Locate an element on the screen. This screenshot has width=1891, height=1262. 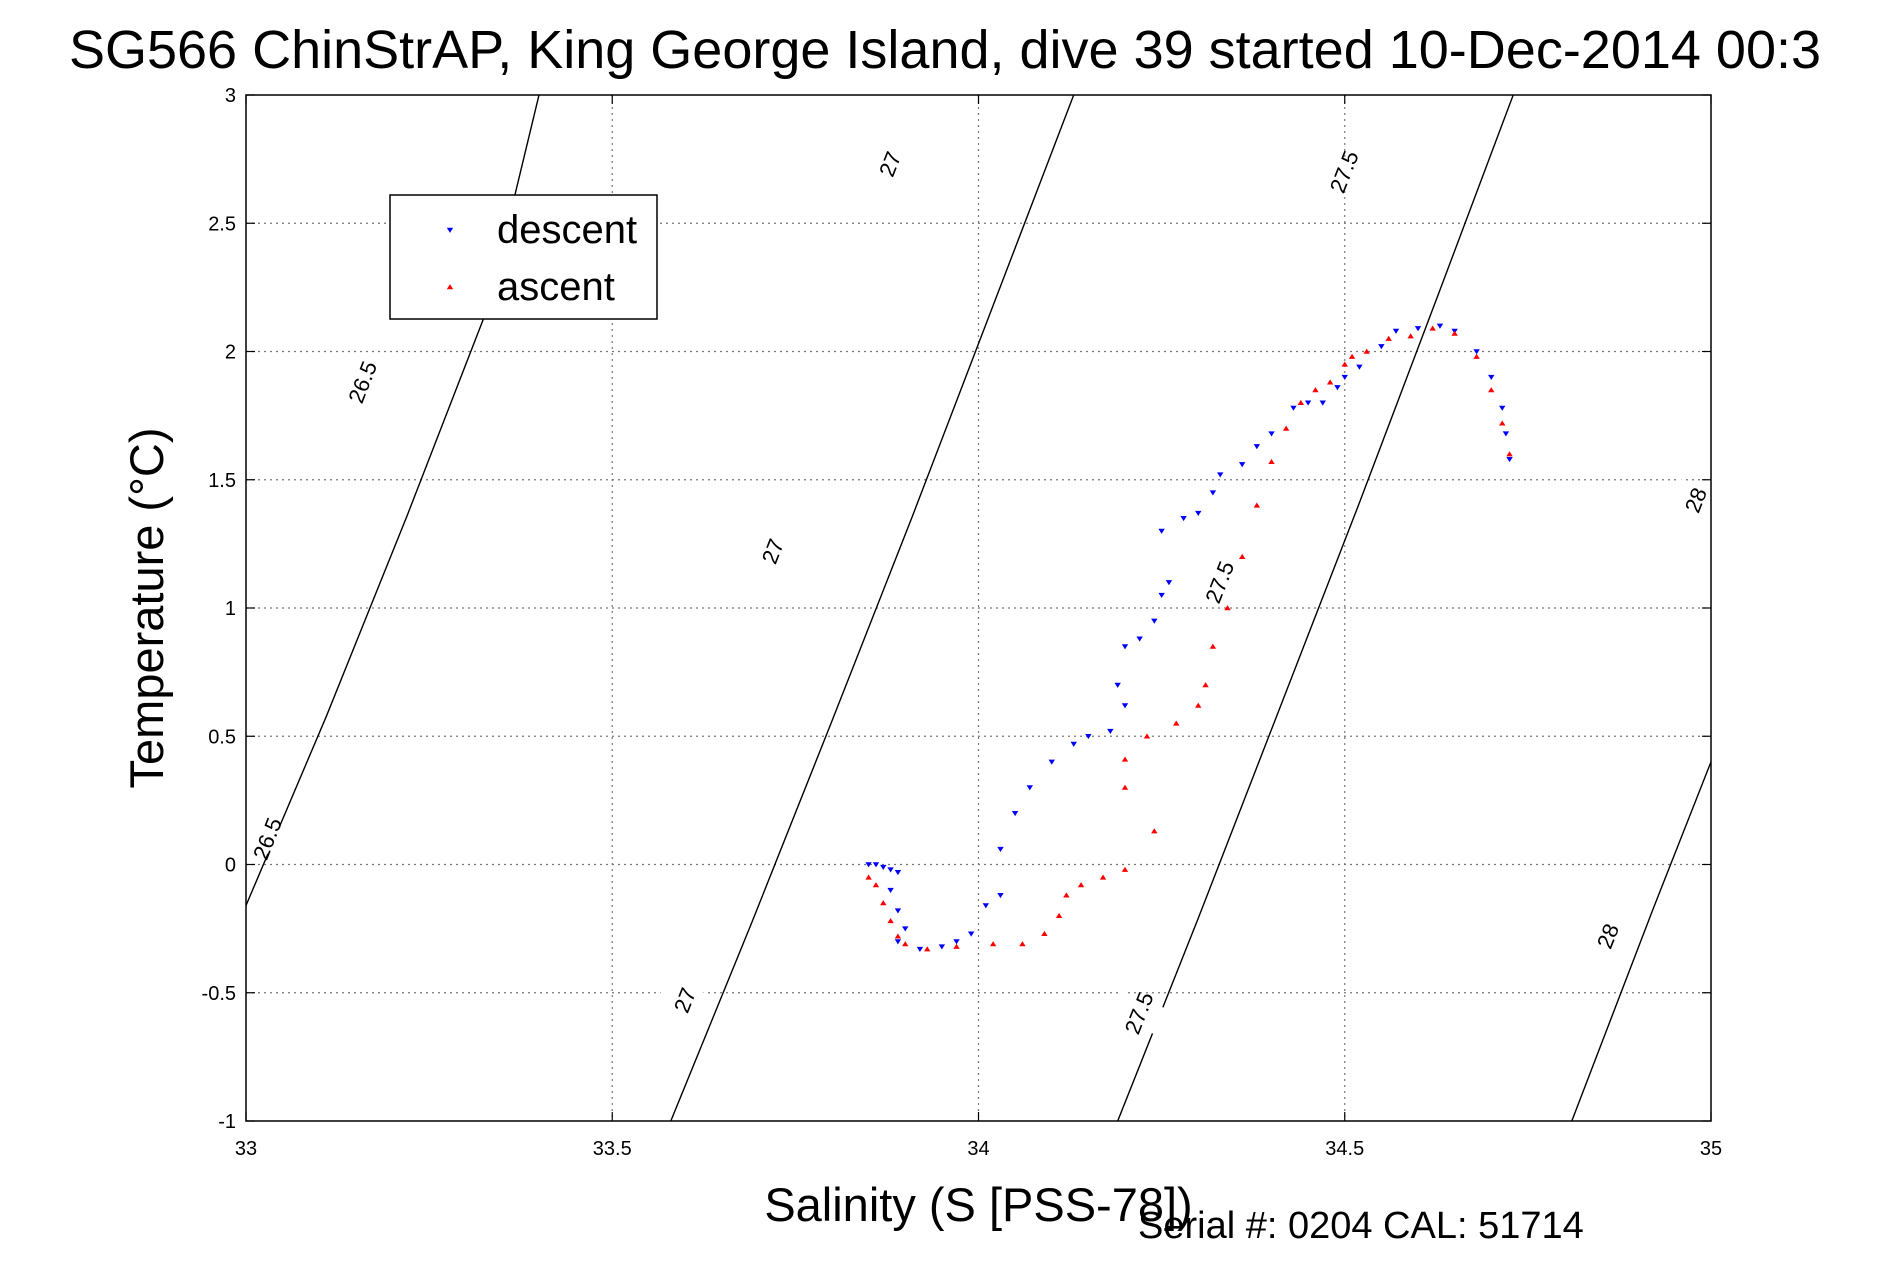
legend-box is located at coordinates (523, 257).